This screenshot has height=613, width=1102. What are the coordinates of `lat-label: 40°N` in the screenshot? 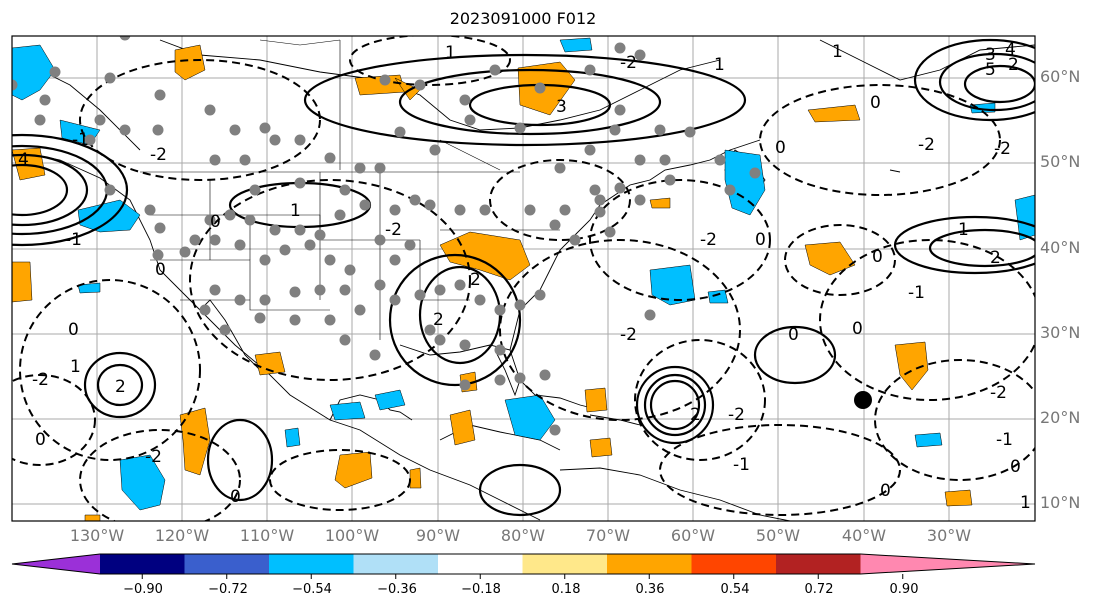 It's located at (1060, 247).